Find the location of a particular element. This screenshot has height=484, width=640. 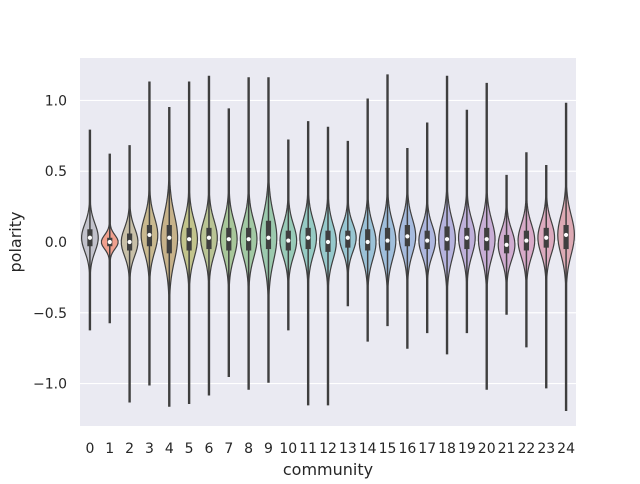

x-tick-label: 13 is located at coordinates (348, 449).